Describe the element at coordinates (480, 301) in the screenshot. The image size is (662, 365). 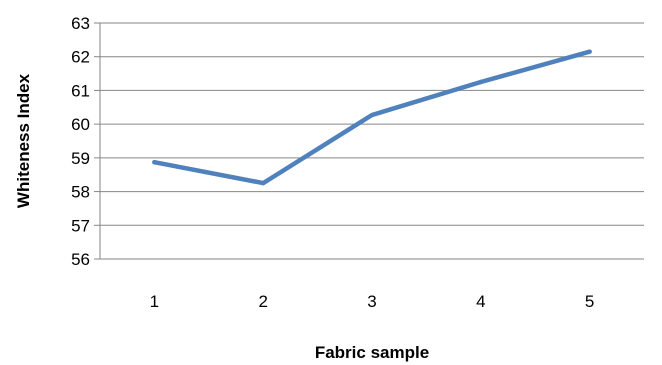
I see `x-tick-label-4: 4` at that location.